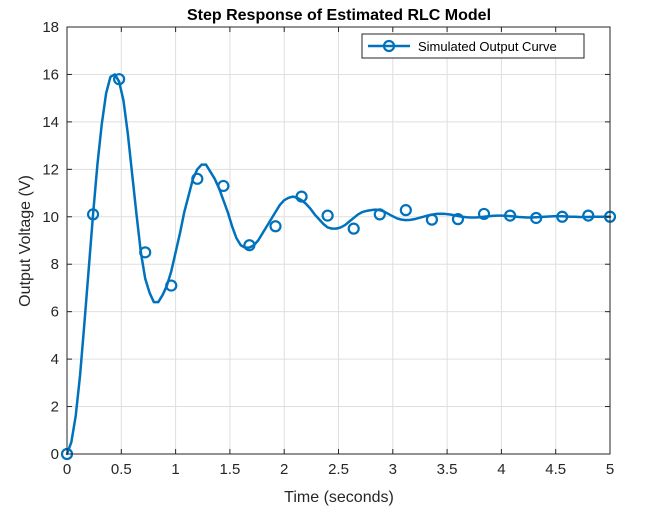 The image size is (662, 507). What do you see at coordinates (50, 241) in the screenshot?
I see `y-tick-labels: 0 2 4 6 8 10 12 14 16 18` at bounding box center [50, 241].